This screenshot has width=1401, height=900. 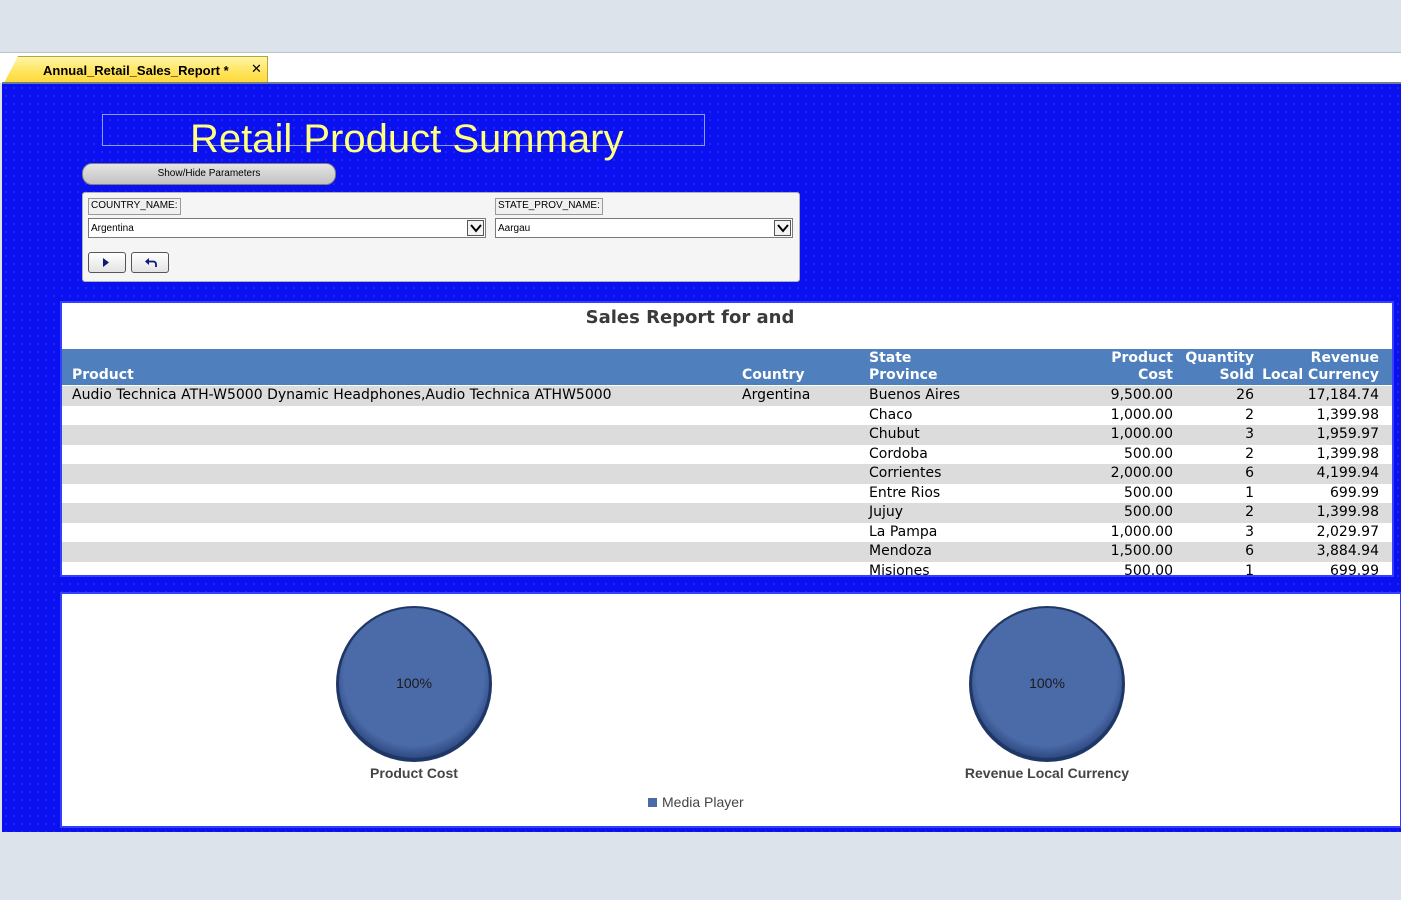 What do you see at coordinates (209, 174) in the screenshot?
I see `show-hide-parameters-button: Show/Hide Parameters` at bounding box center [209, 174].